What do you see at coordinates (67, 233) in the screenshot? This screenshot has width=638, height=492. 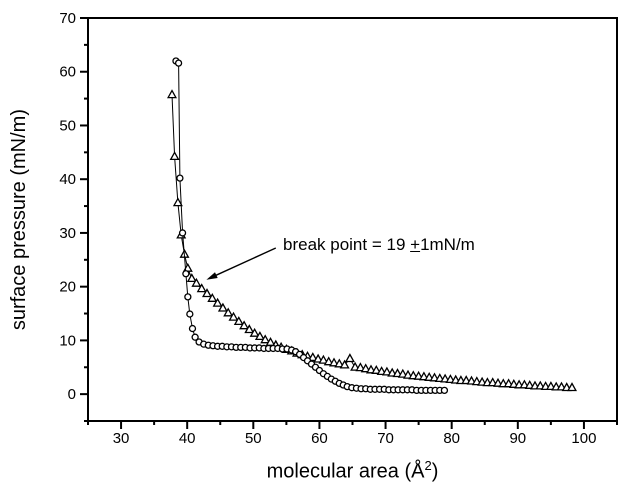 I see `y-tick-label: 30` at bounding box center [67, 233].